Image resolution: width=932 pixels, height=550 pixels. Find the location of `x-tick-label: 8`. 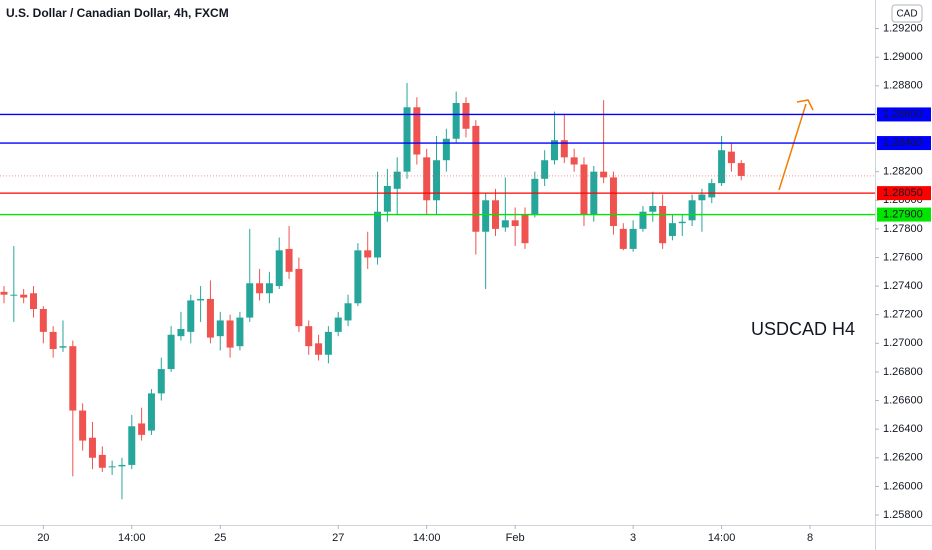

x-tick-label: 8 is located at coordinates (810, 538).